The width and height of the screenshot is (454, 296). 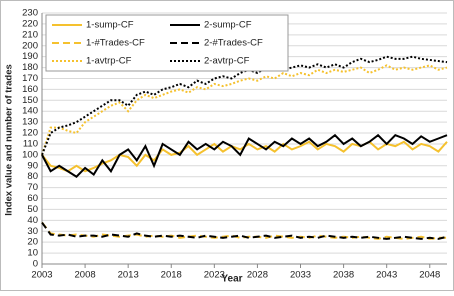 What do you see at coordinates (429, 275) in the screenshot?
I see `x-tick-label: 2048` at bounding box center [429, 275].